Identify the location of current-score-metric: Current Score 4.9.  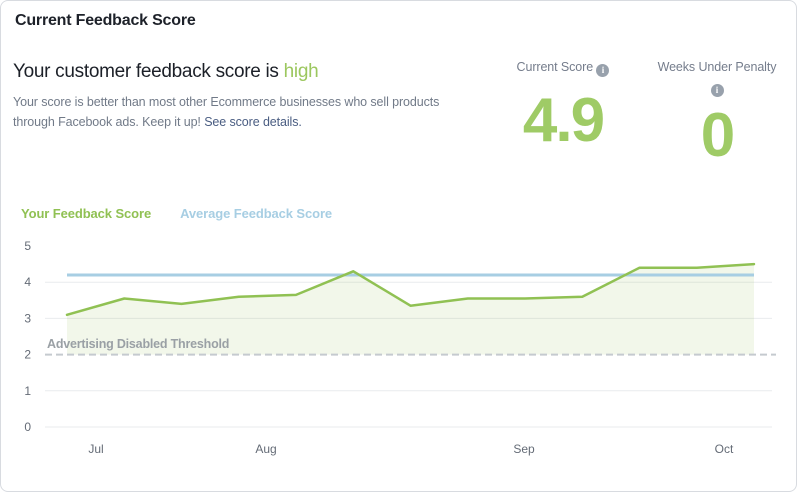
(563, 105).